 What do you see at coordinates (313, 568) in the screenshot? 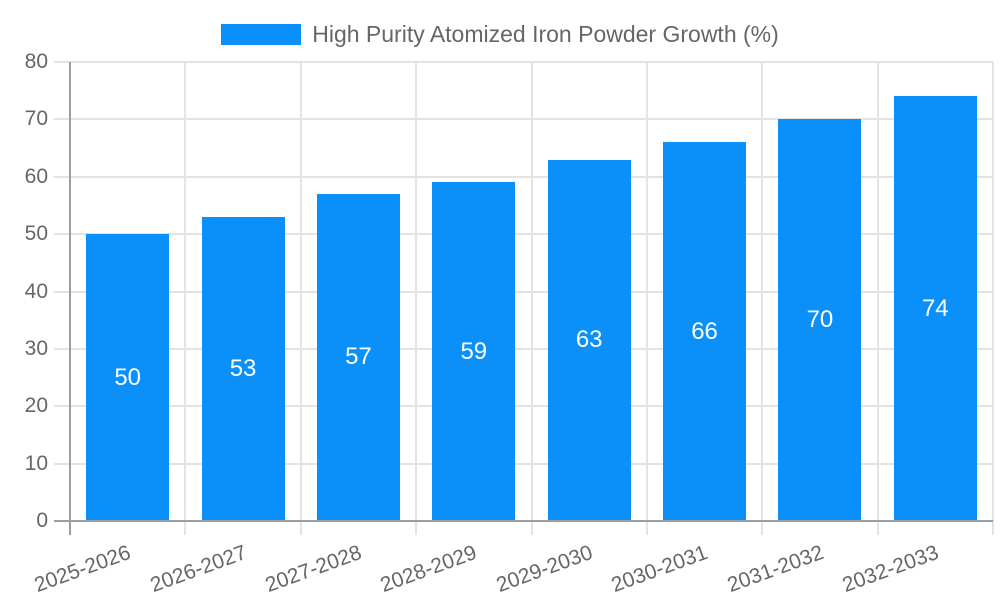
I see `x-tick-label: 2027-2028` at bounding box center [313, 568].